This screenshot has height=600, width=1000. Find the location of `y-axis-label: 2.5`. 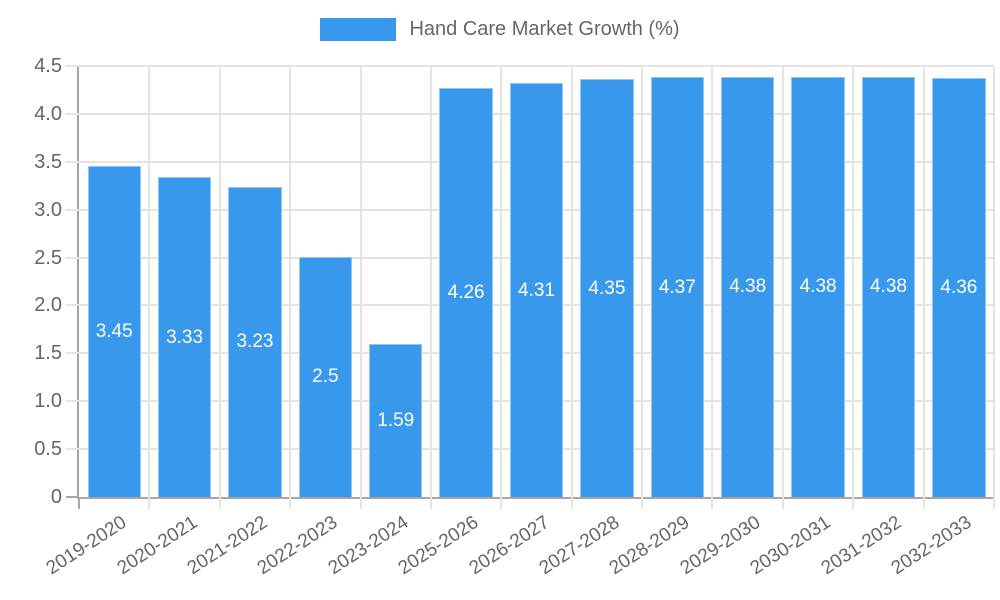

y-axis-label: 2.5 is located at coordinates (48, 257).